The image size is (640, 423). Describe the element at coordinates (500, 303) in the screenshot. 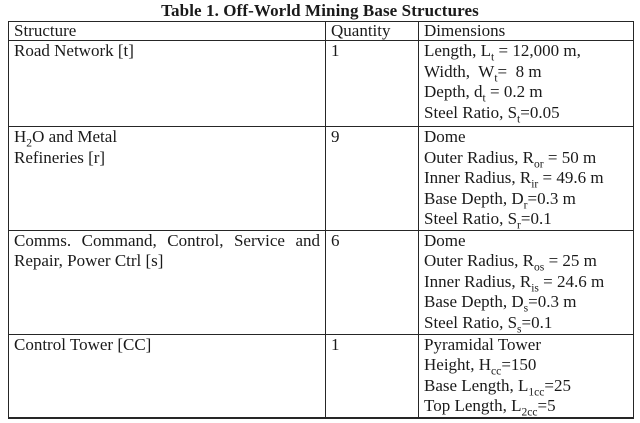

I see `text-line: Base Depth, Ds=0.3 m` at that location.